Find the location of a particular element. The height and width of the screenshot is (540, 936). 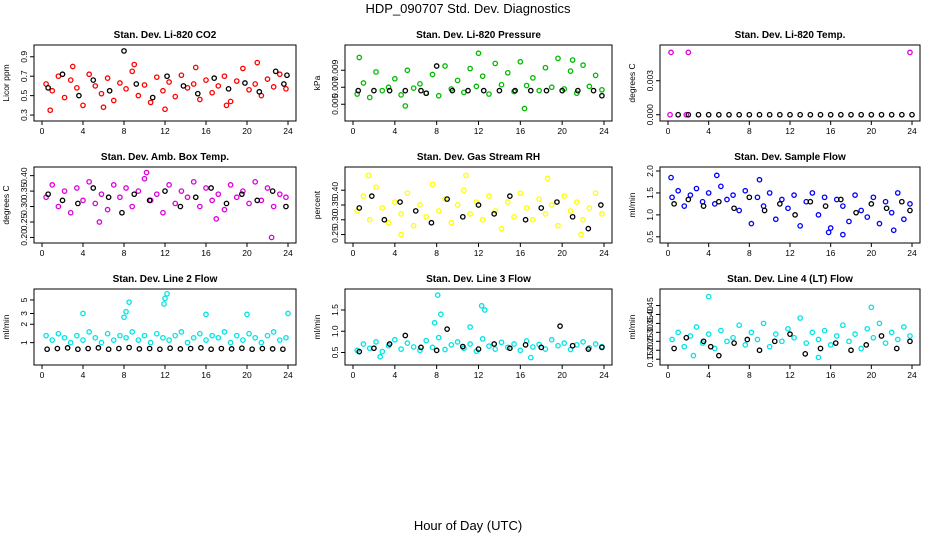

y-tick-label: 1 is located at coordinates (24, 342).